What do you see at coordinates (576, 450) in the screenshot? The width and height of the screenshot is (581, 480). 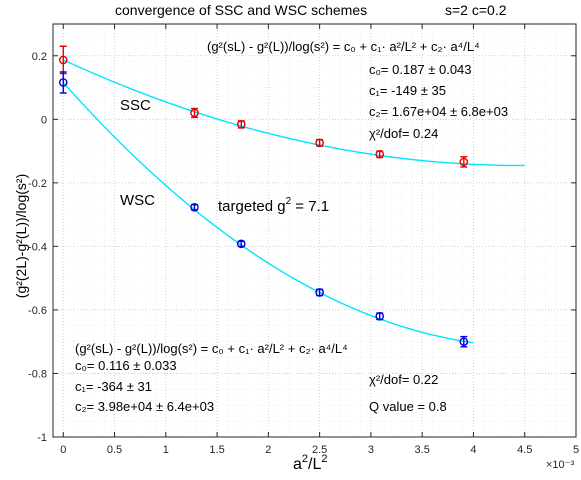 I see `x-tick-label: 5` at bounding box center [576, 450].